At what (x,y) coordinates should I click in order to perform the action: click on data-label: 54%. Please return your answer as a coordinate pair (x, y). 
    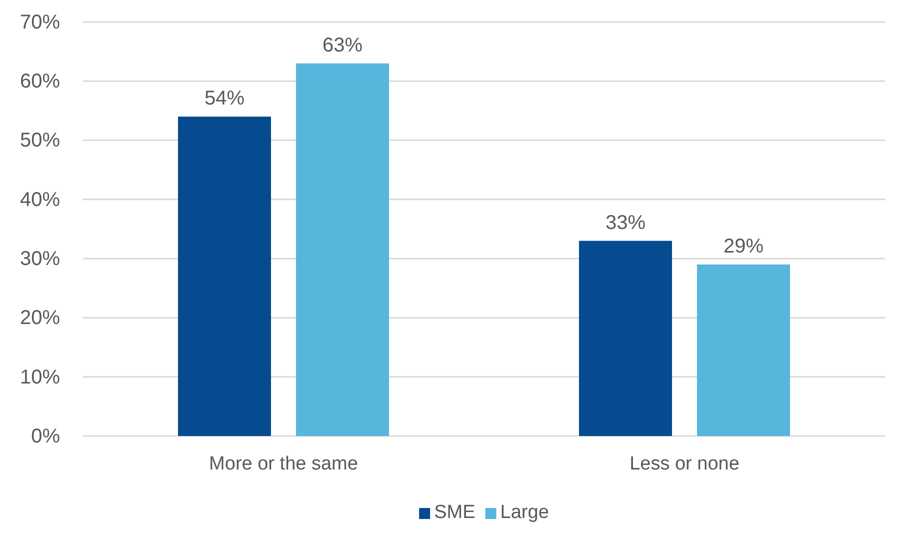
    Looking at the image, I should click on (224, 99).